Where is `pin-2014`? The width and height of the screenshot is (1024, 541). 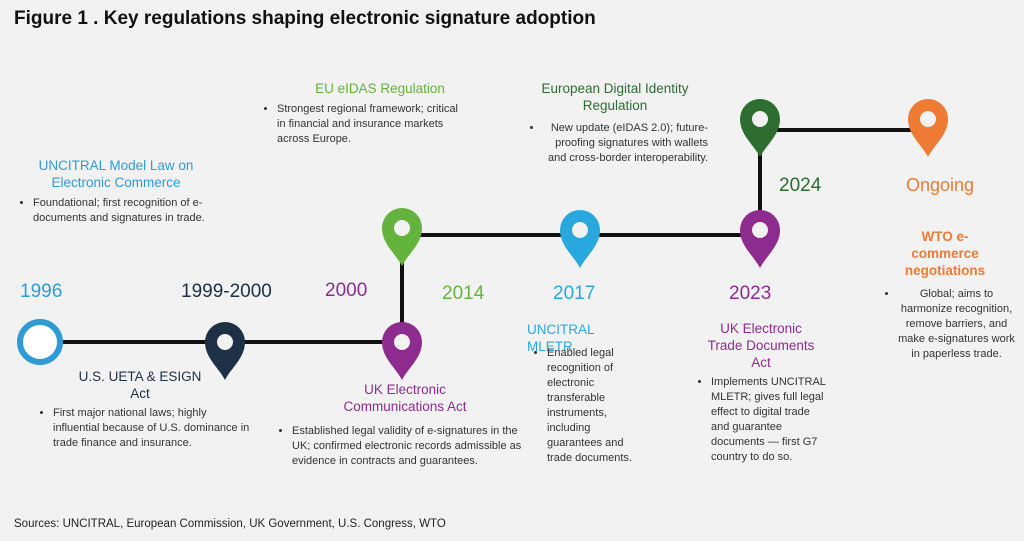 pin-2014 is located at coordinates (402, 237).